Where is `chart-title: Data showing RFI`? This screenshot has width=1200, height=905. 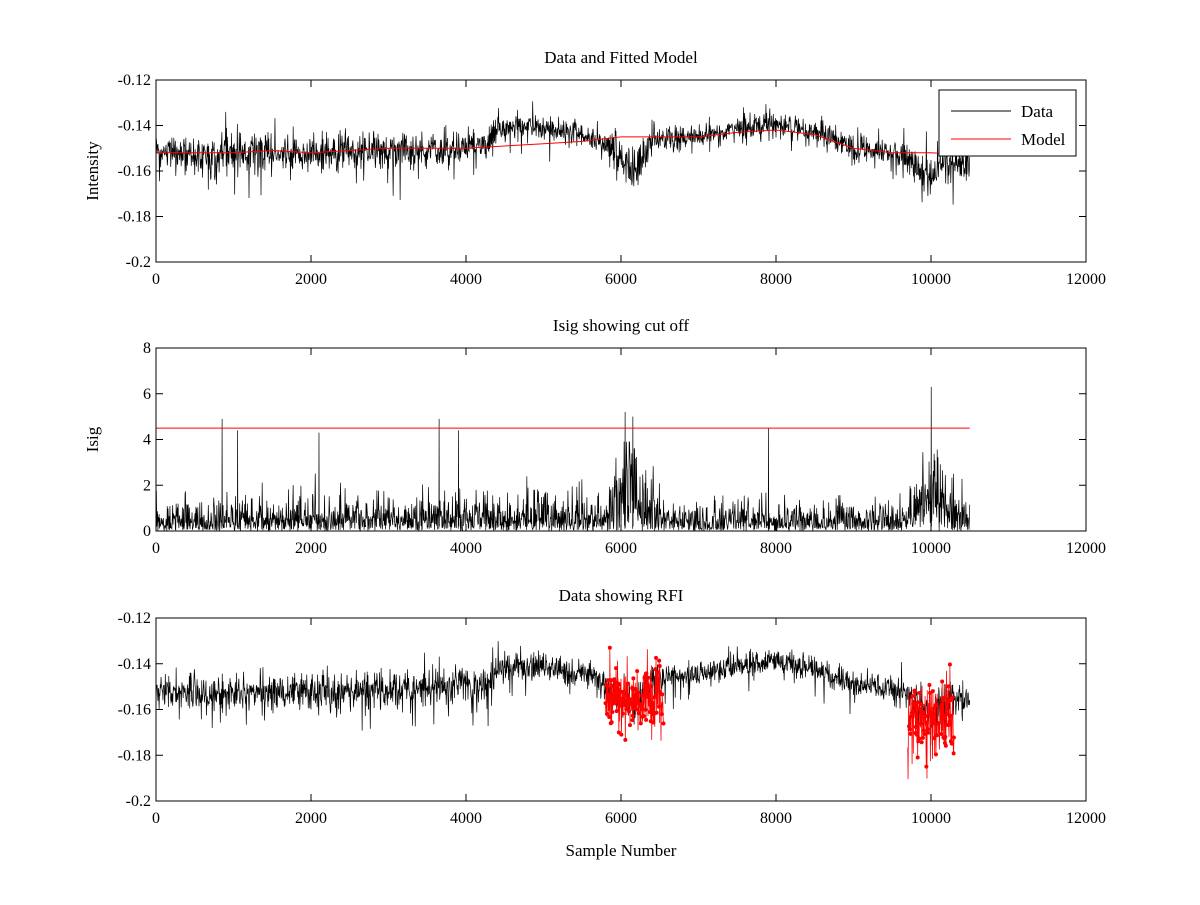 chart-title: Data showing RFI is located at coordinates (621, 595).